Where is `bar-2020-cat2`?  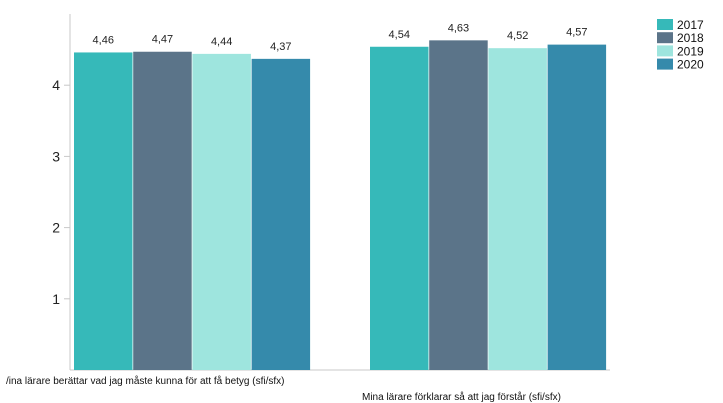 bar-2020-cat2 is located at coordinates (577, 207).